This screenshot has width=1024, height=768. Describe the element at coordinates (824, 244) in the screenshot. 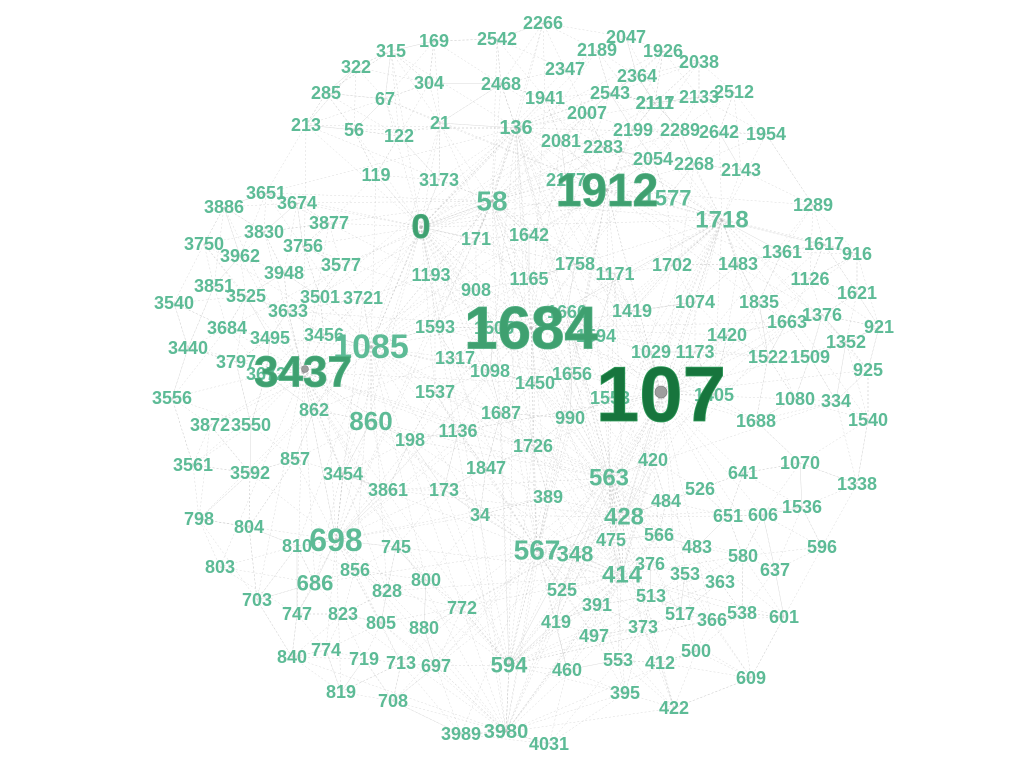

I see `node-label-1617: 1617` at that location.